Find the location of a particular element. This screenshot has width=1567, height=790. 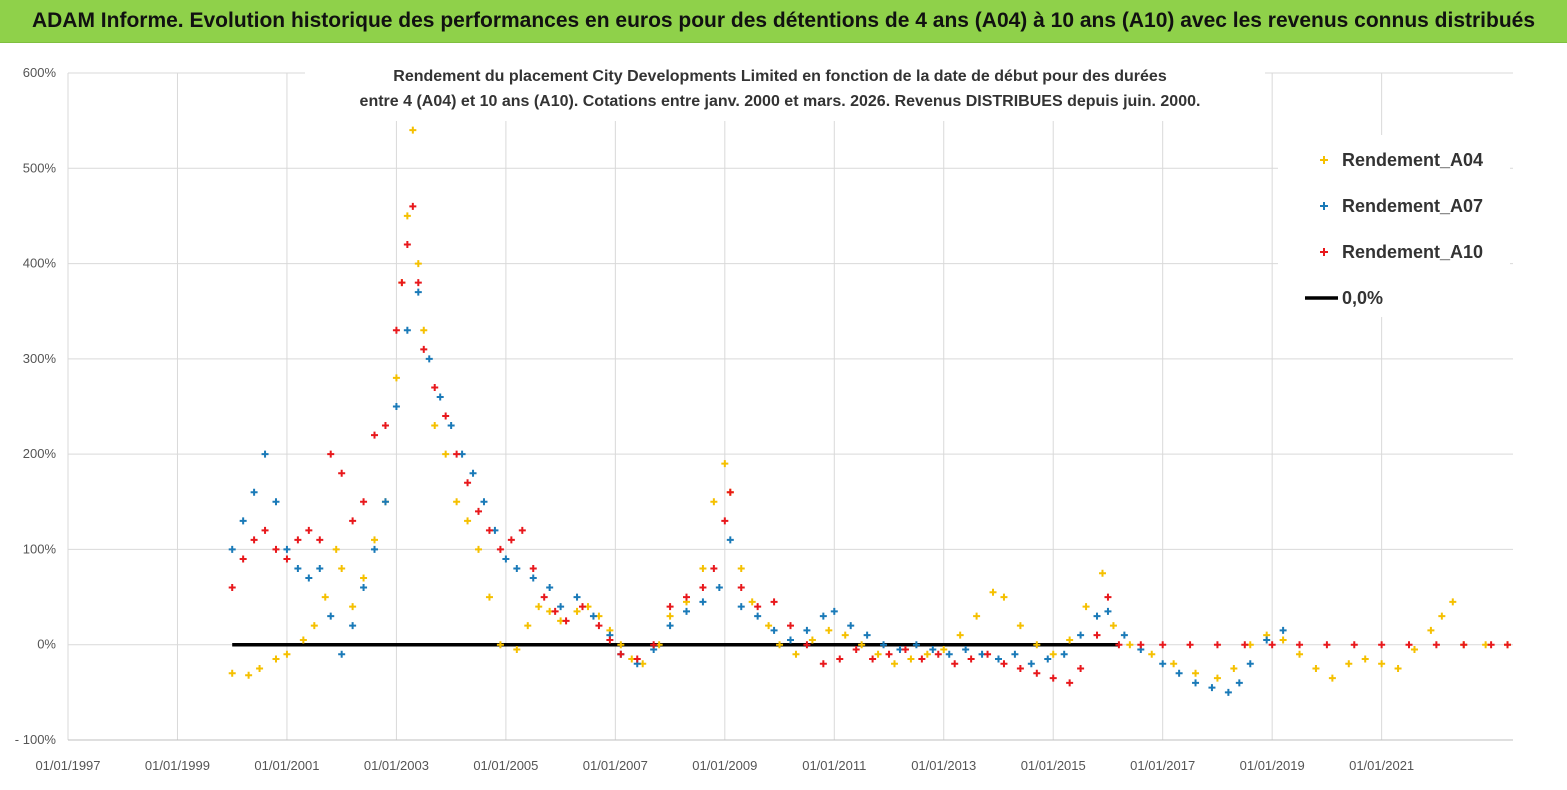

y-tick-label: 400% is located at coordinates (40, 263).